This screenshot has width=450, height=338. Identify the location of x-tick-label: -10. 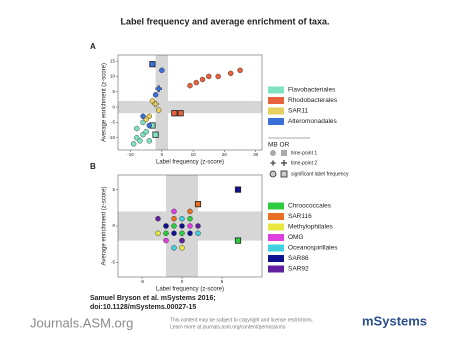
(130, 154).